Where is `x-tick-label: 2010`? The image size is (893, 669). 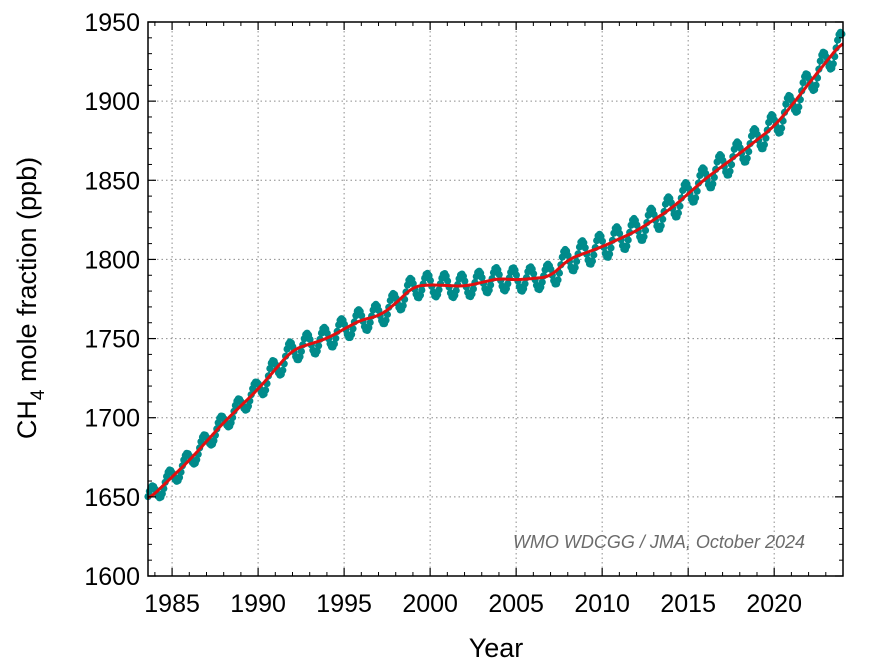
x-tick-label: 2010 is located at coordinates (602, 604).